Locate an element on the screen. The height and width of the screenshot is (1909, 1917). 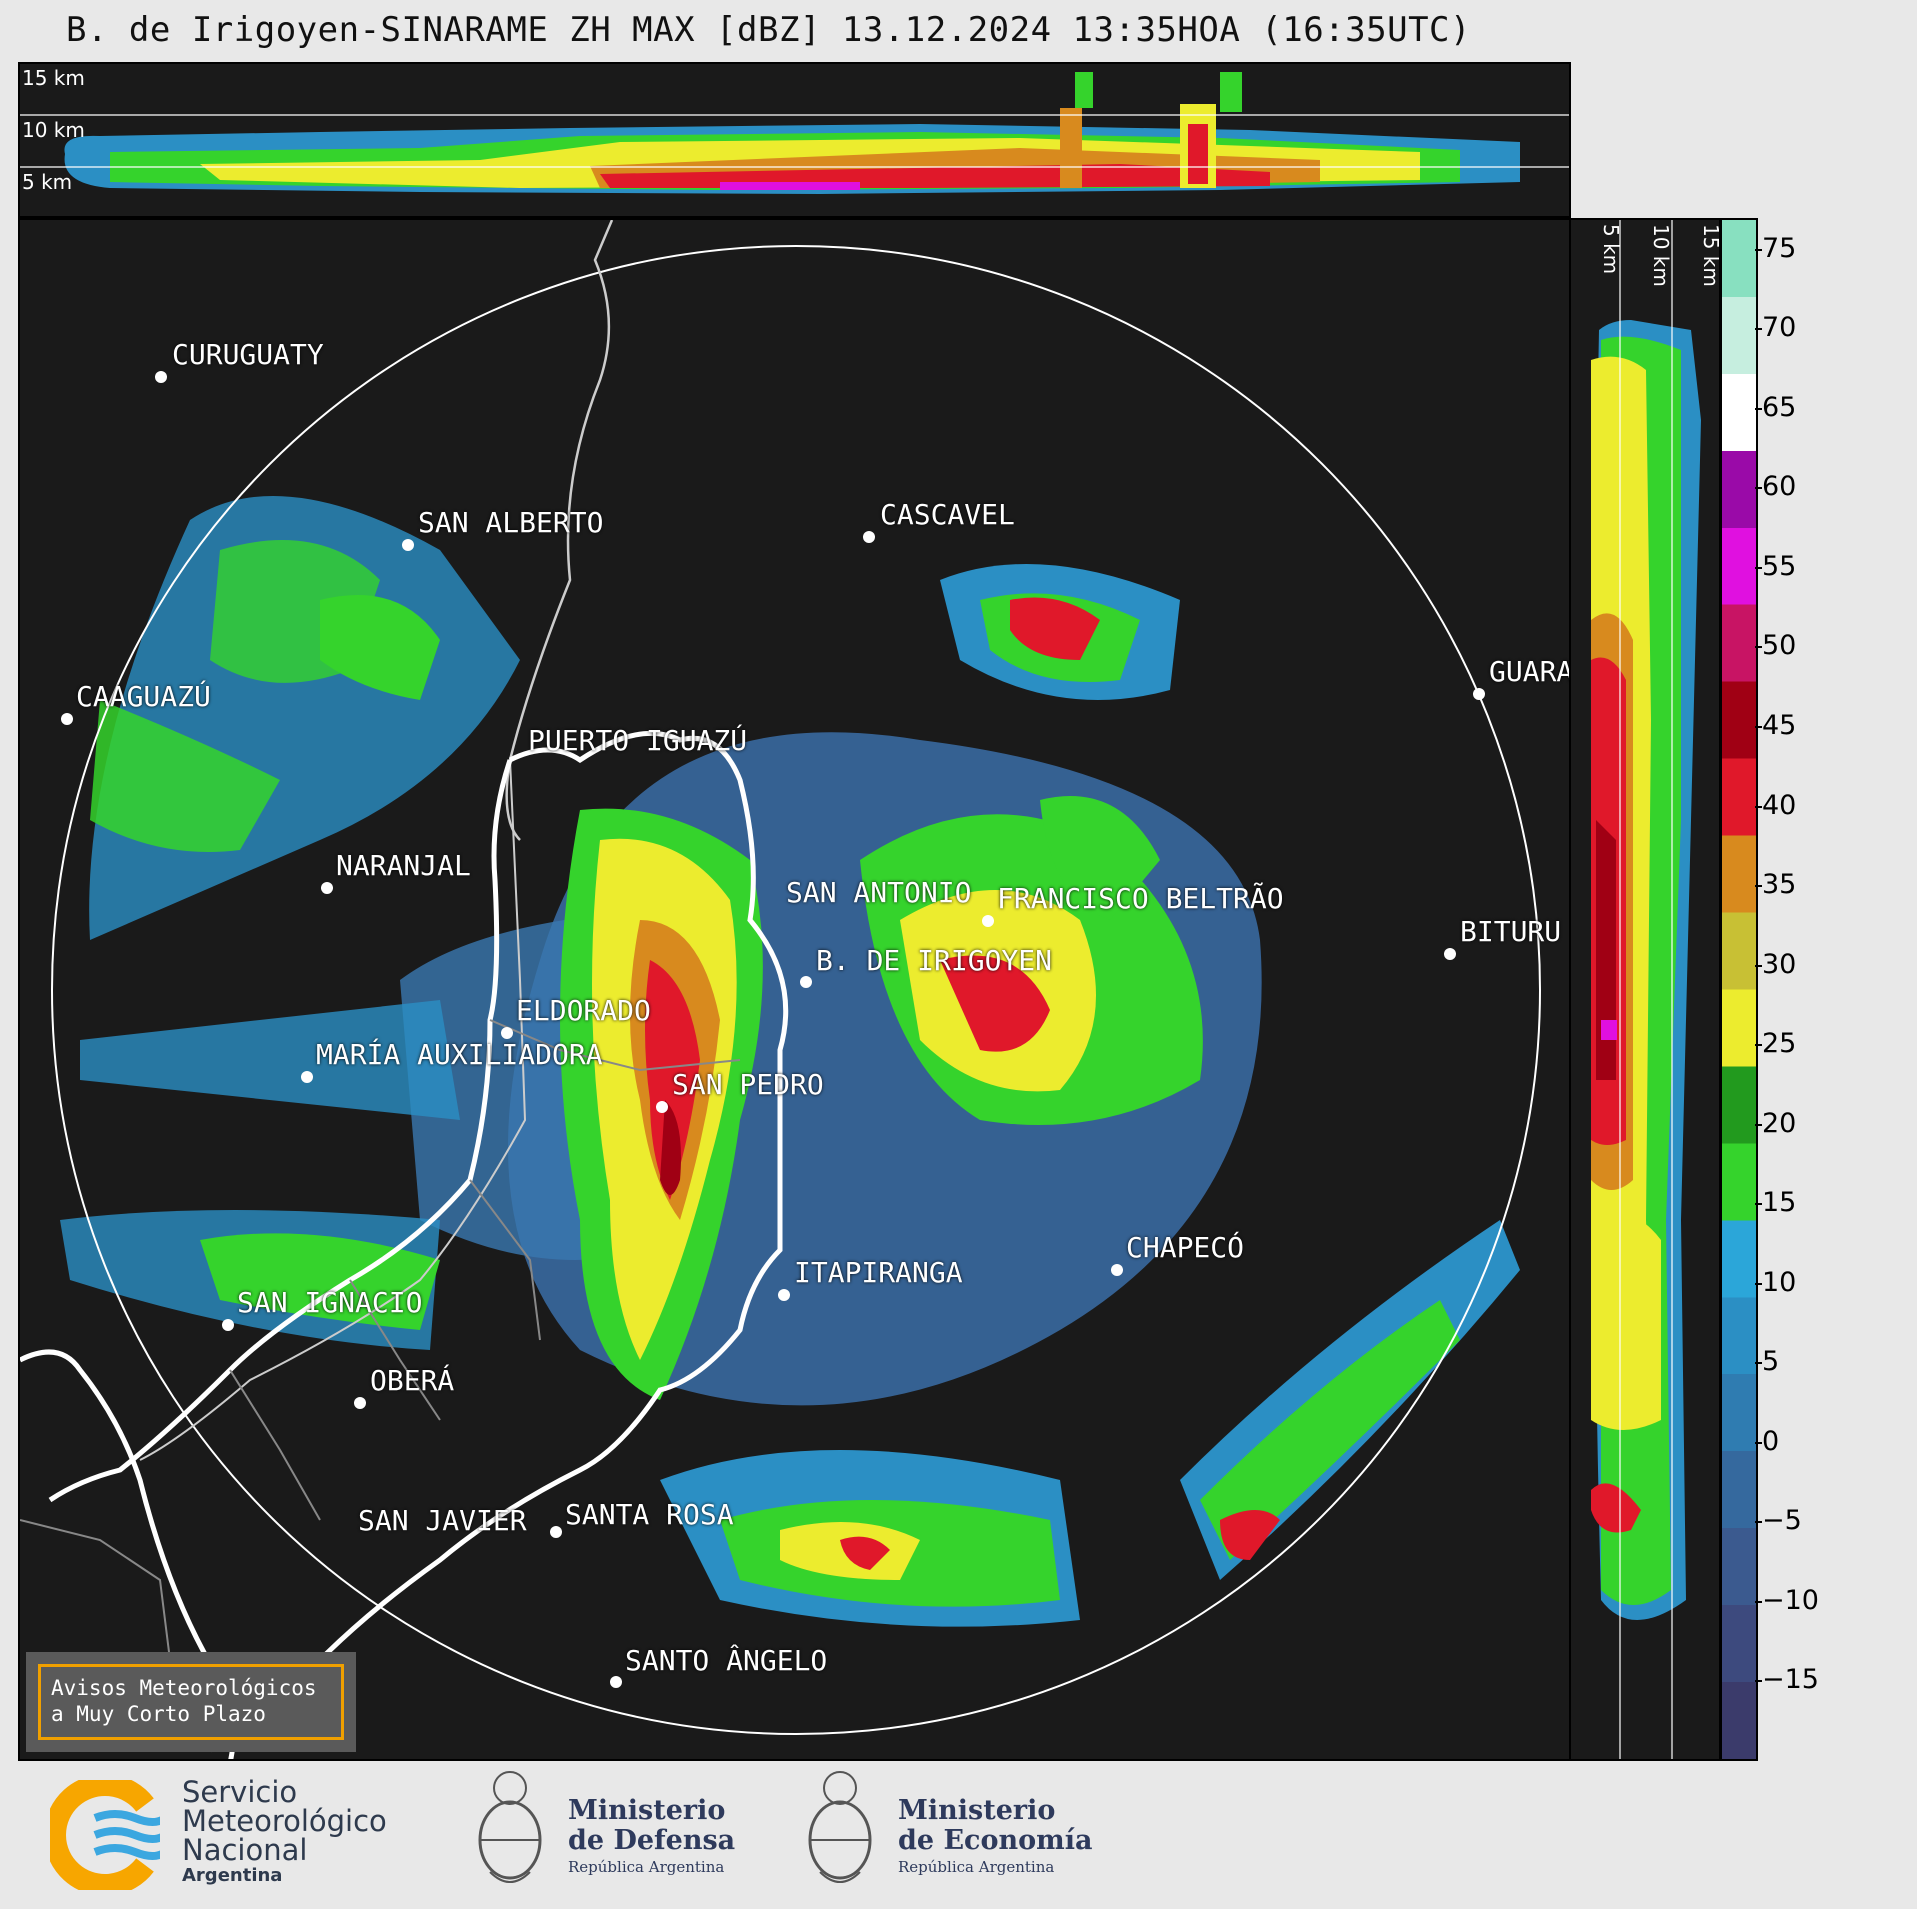
smn-line-2: Meteorológico is located at coordinates (284, 1821).